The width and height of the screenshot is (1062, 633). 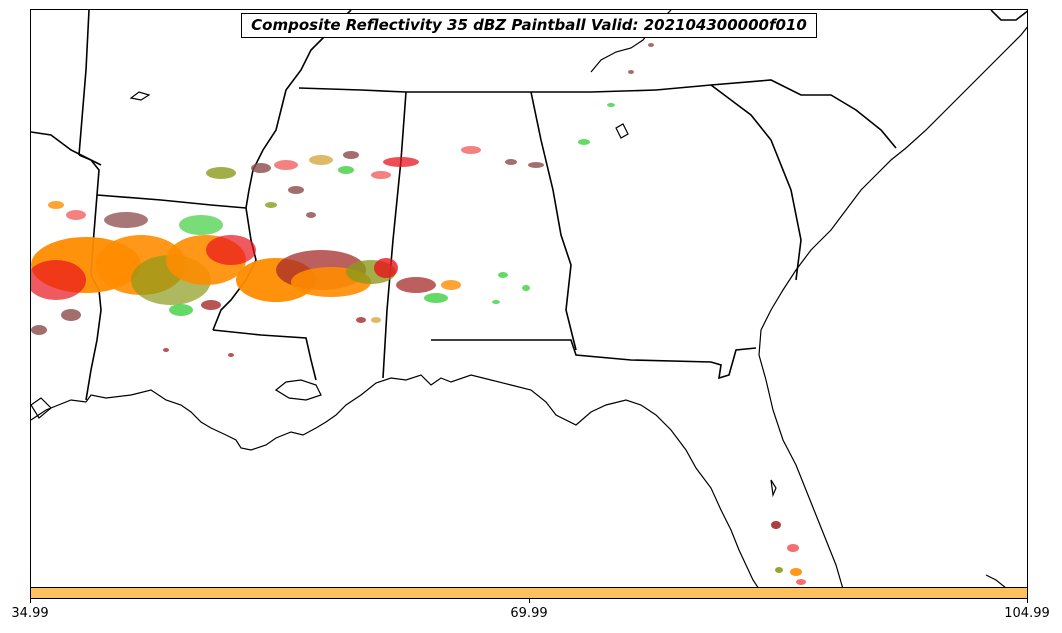 What do you see at coordinates (1027, 613) in the screenshot?
I see `colorbar-tick-max: 104.99` at bounding box center [1027, 613].